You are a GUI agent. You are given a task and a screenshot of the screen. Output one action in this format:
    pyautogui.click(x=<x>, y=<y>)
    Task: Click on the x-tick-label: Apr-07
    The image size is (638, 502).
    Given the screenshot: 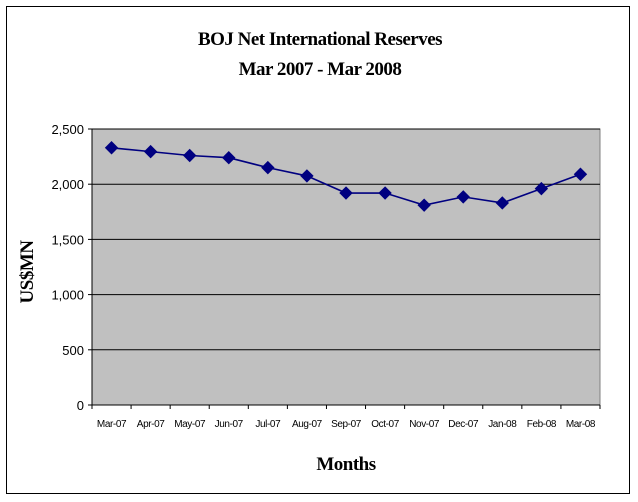 What is the action you would take?
    pyautogui.click(x=151, y=424)
    